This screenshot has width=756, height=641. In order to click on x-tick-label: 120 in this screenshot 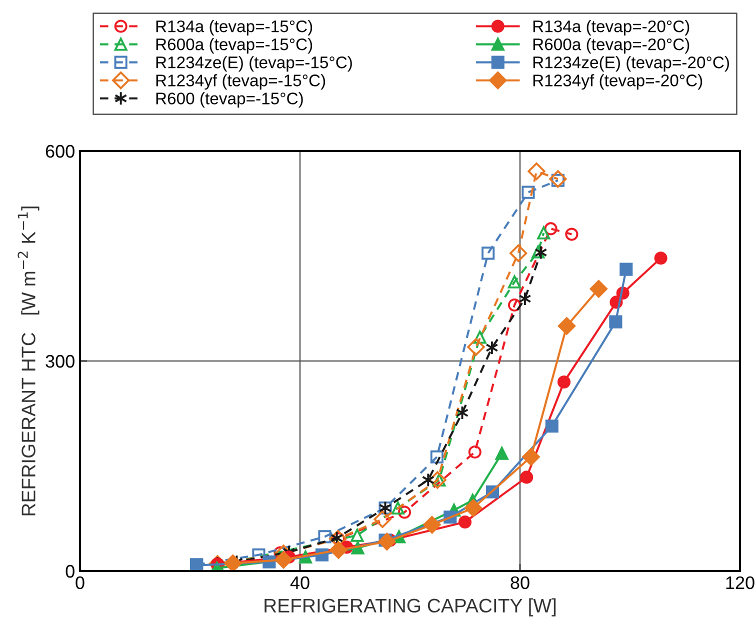, I will do `click(740, 583)`.